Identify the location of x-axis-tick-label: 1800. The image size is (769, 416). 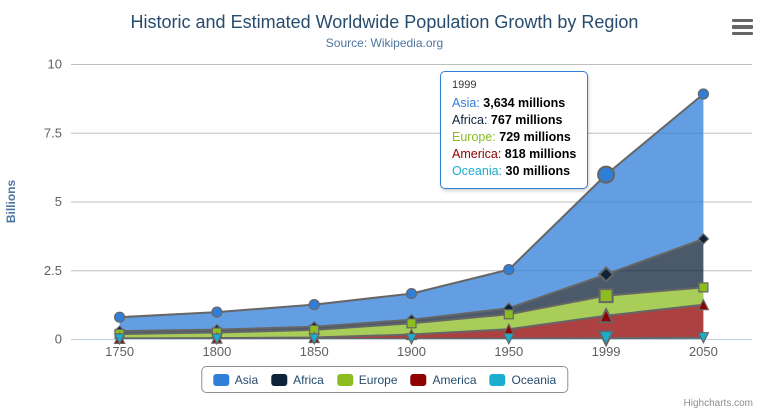
(216, 351).